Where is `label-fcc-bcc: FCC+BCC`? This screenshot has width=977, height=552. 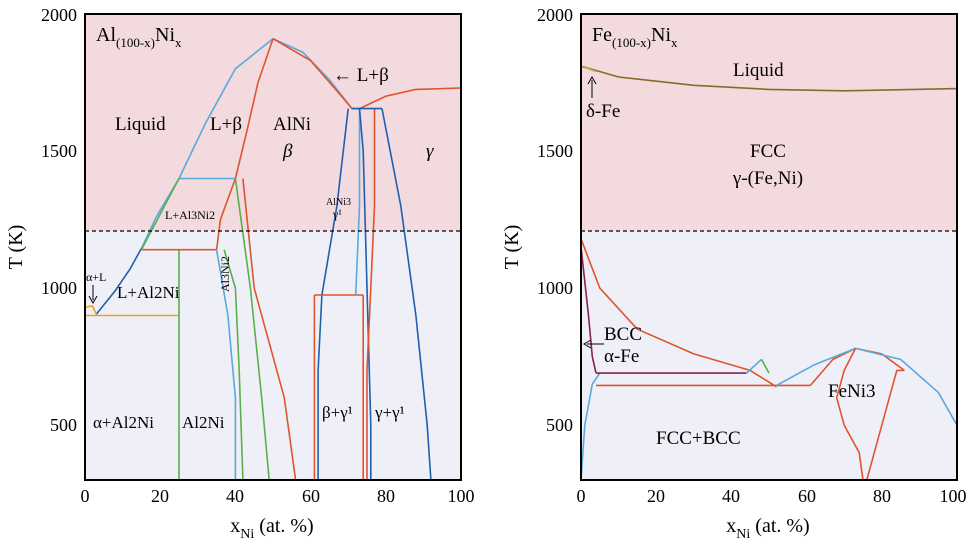
label-fcc-bcc: FCC+BCC is located at coordinates (698, 438).